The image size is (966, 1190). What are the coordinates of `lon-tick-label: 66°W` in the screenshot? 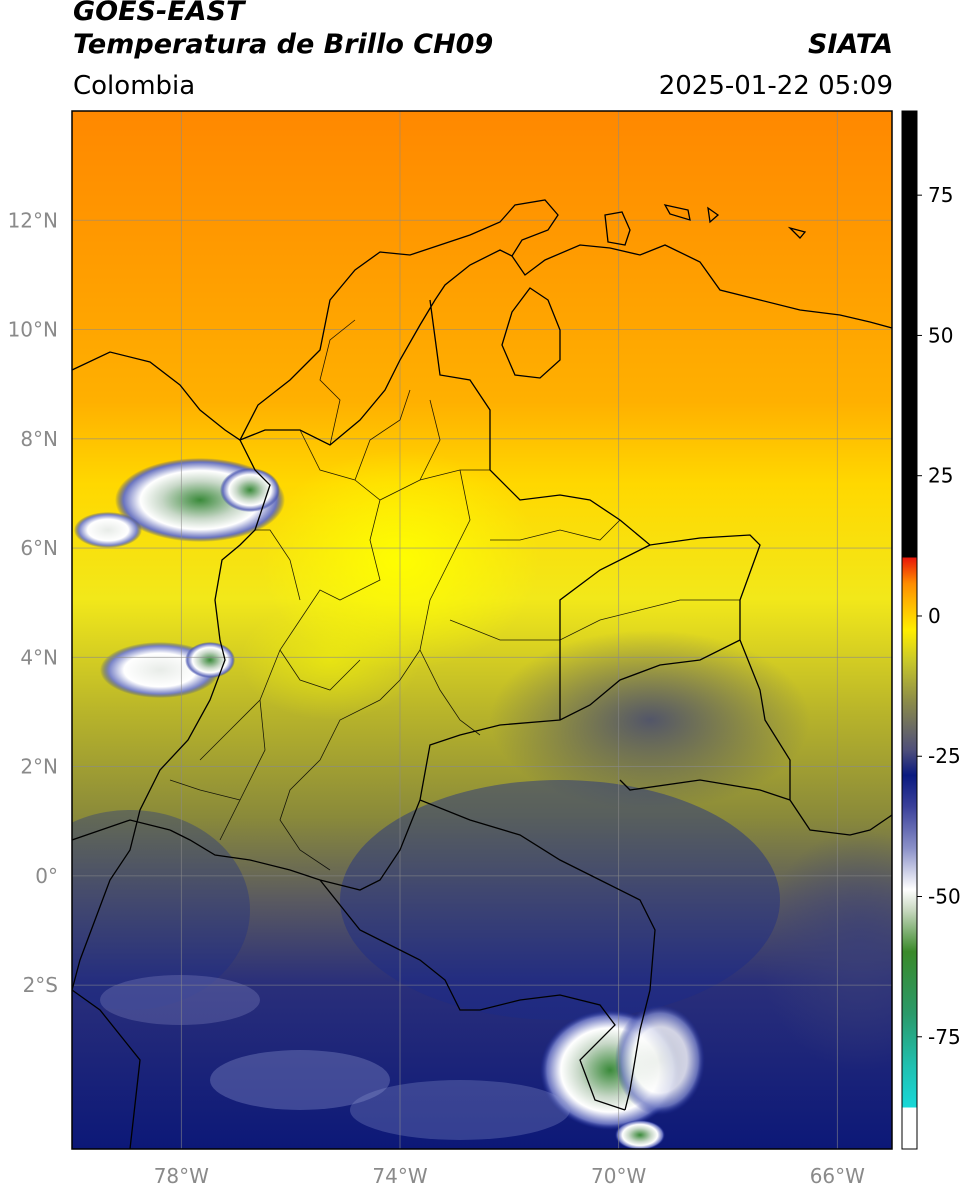 It's located at (837, 1176).